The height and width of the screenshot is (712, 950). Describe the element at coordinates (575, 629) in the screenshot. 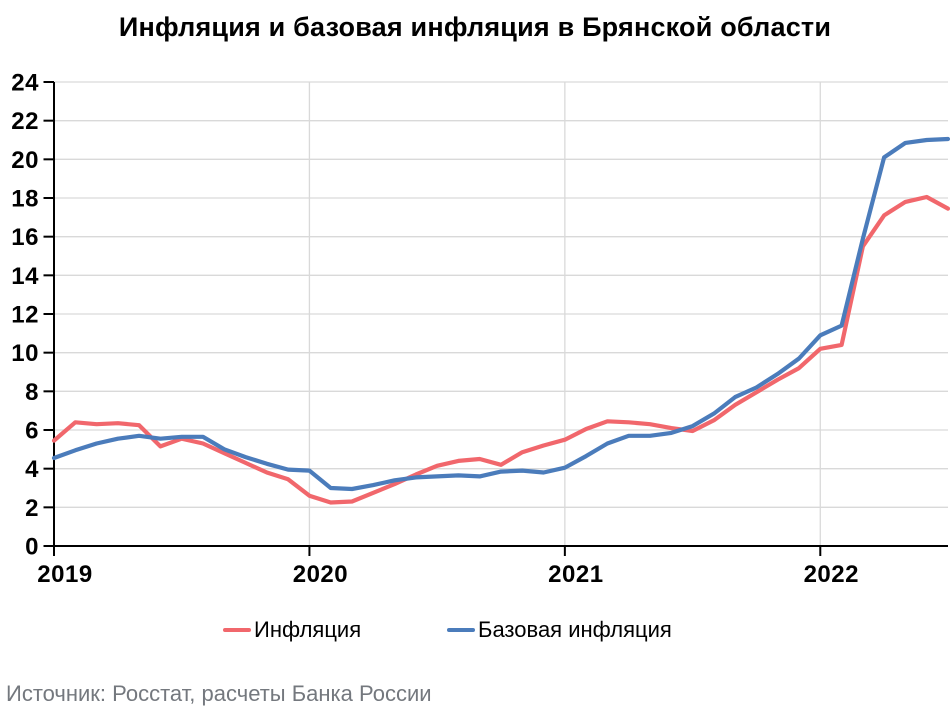

I see `legend-label-core-inflation: Базовая инфляция` at that location.